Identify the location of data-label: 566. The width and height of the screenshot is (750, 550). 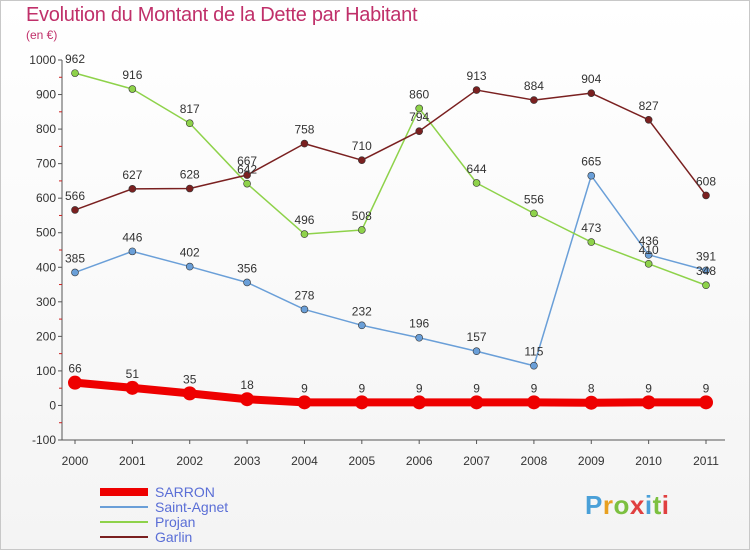
(75, 196).